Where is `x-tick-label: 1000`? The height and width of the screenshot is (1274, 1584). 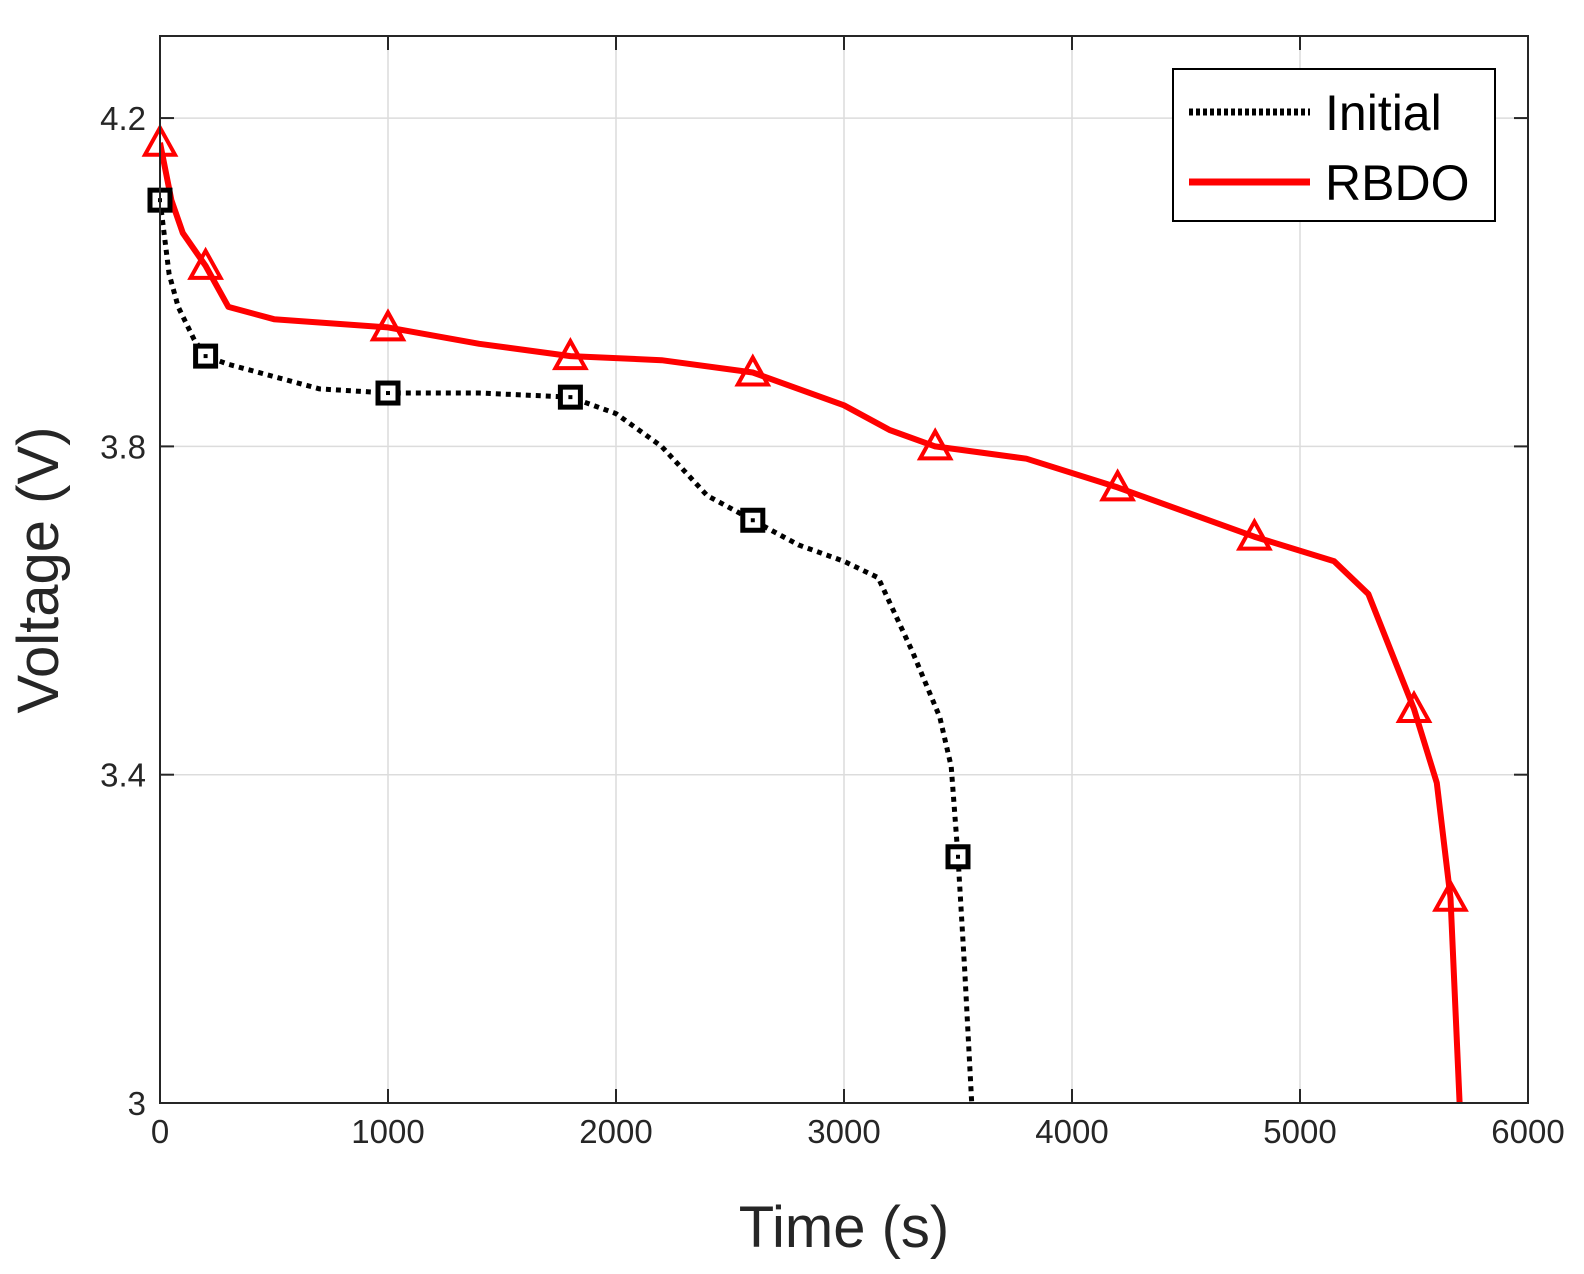 x-tick-label: 1000 is located at coordinates (387, 1131).